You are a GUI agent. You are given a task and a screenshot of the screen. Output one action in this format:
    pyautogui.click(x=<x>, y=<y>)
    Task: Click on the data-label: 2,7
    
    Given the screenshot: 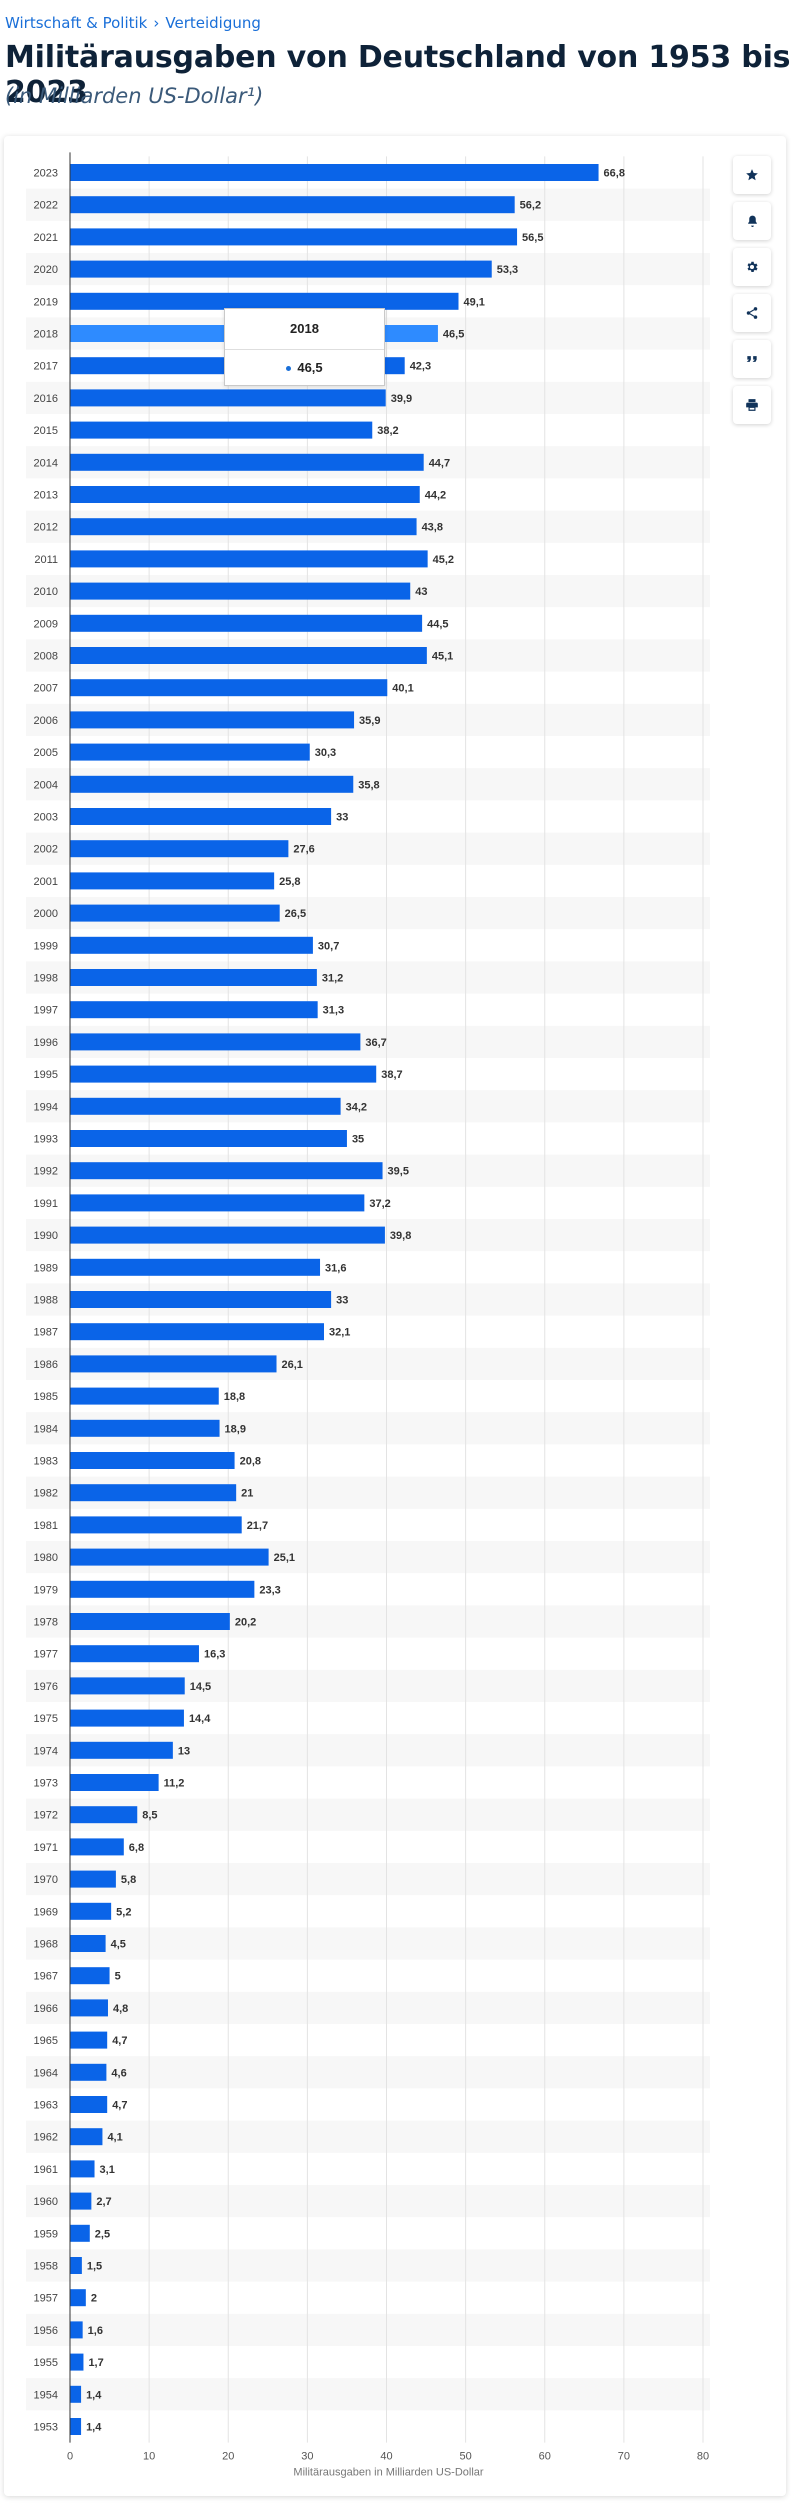 What is the action you would take?
    pyautogui.click(x=103, y=2202)
    